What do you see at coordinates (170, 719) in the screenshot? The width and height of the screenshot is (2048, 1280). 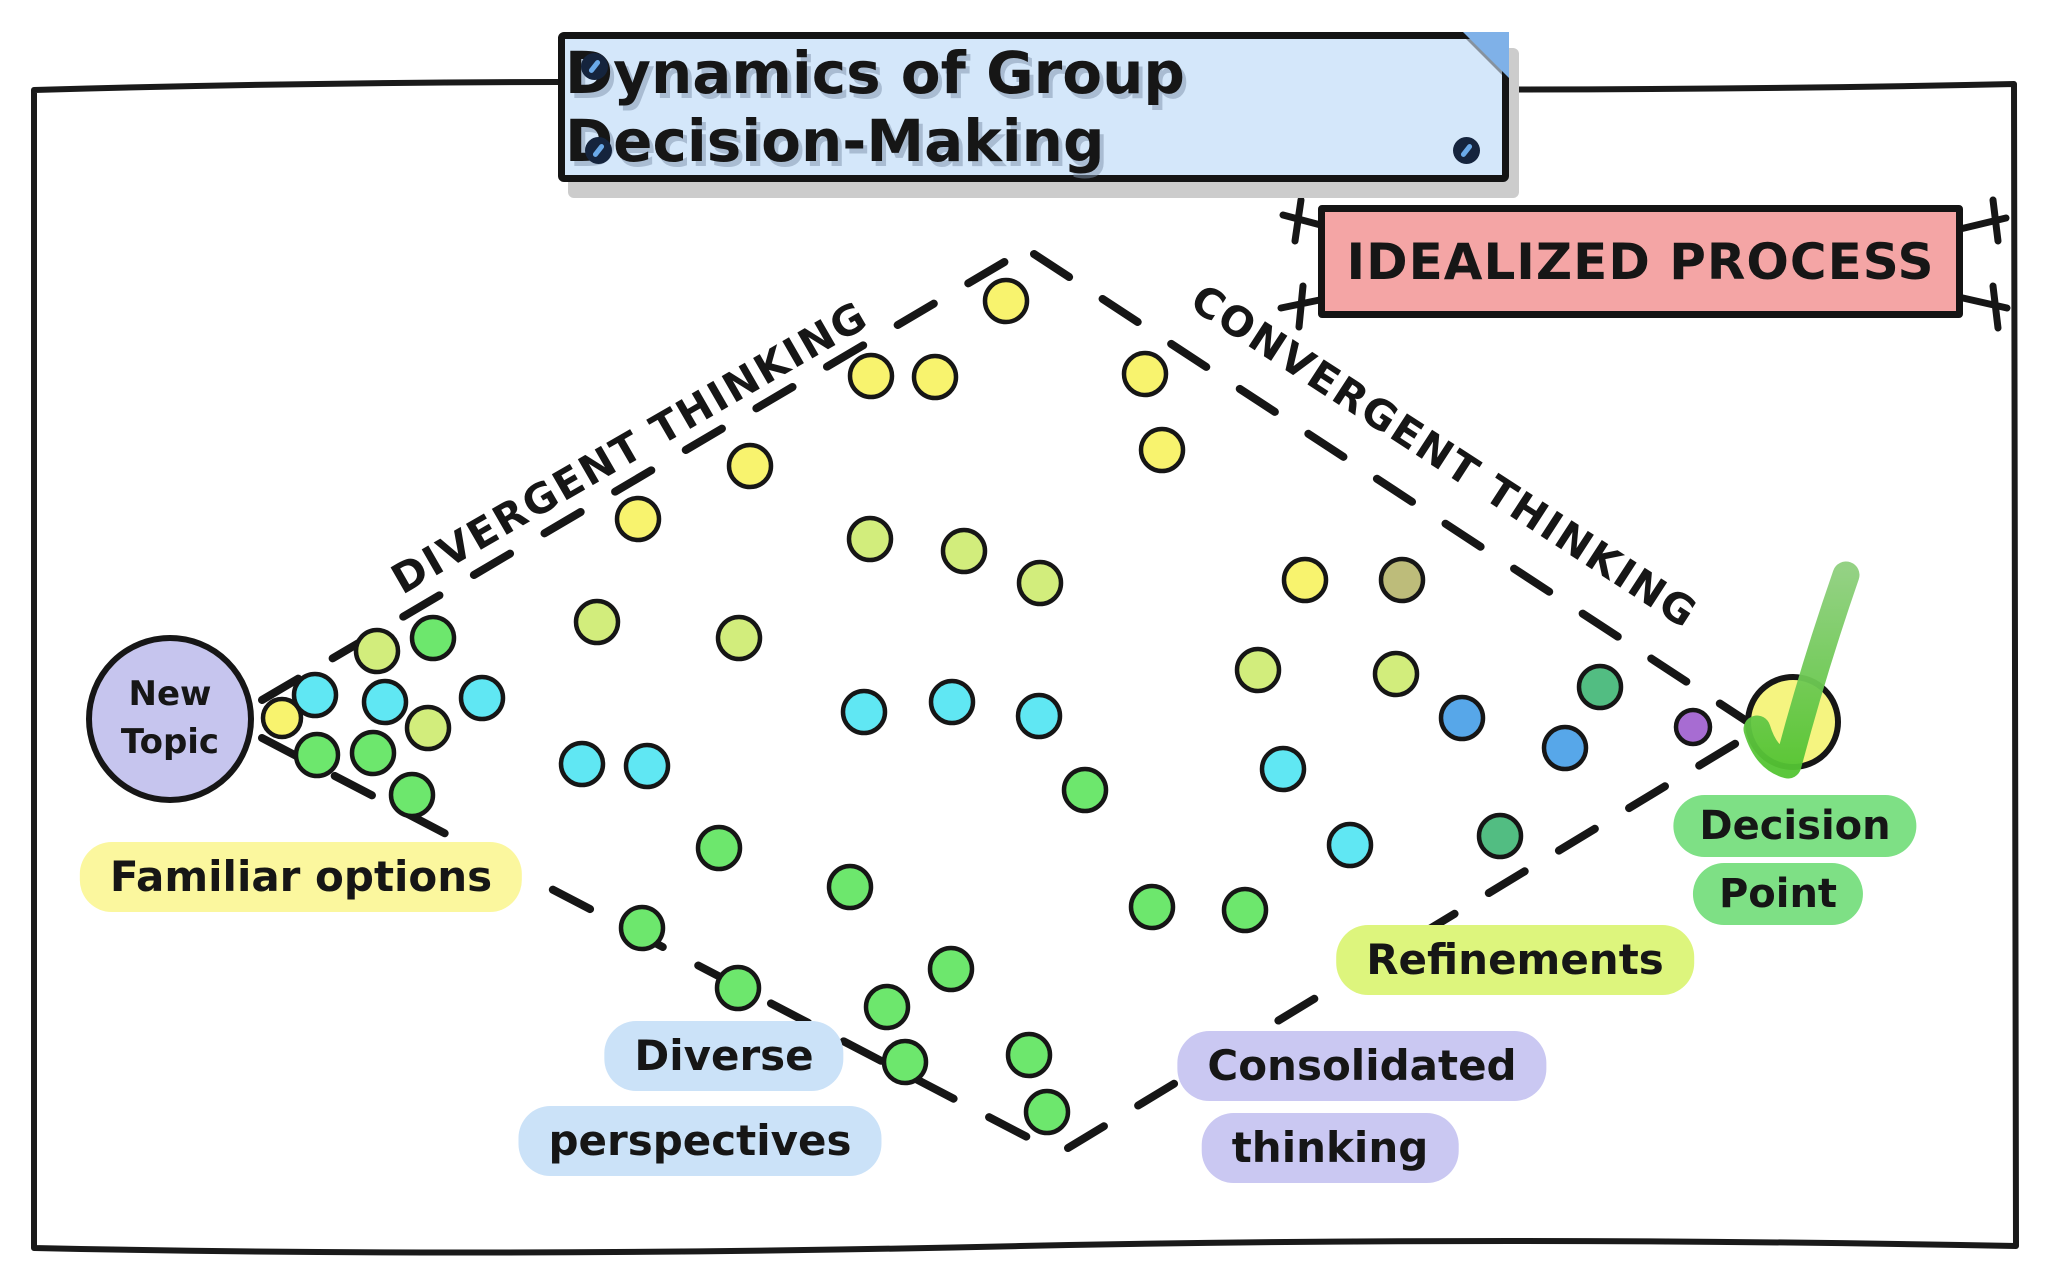 I see `new-topic-node: New Topic` at bounding box center [170, 719].